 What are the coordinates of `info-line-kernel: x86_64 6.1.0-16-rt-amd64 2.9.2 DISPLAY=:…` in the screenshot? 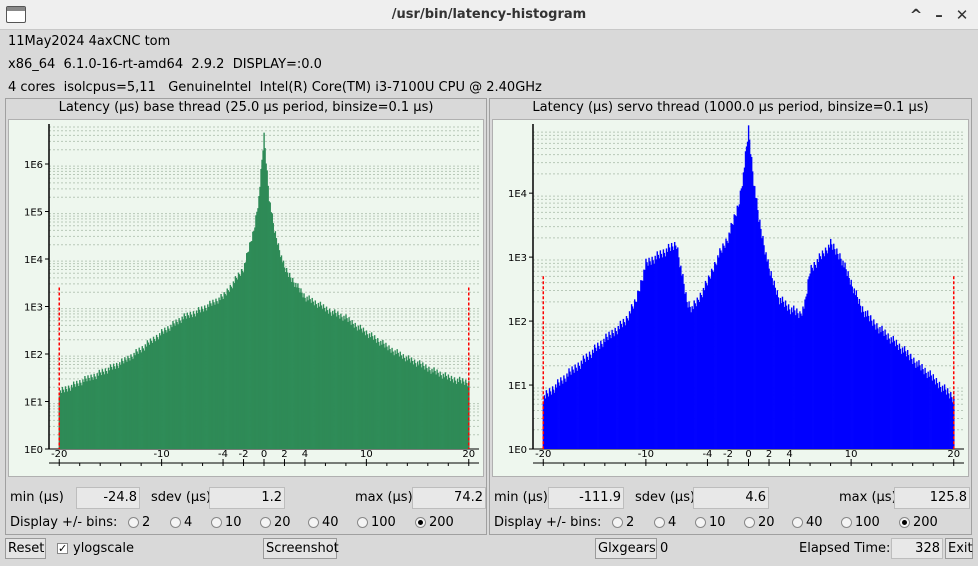 It's located at (165, 64).